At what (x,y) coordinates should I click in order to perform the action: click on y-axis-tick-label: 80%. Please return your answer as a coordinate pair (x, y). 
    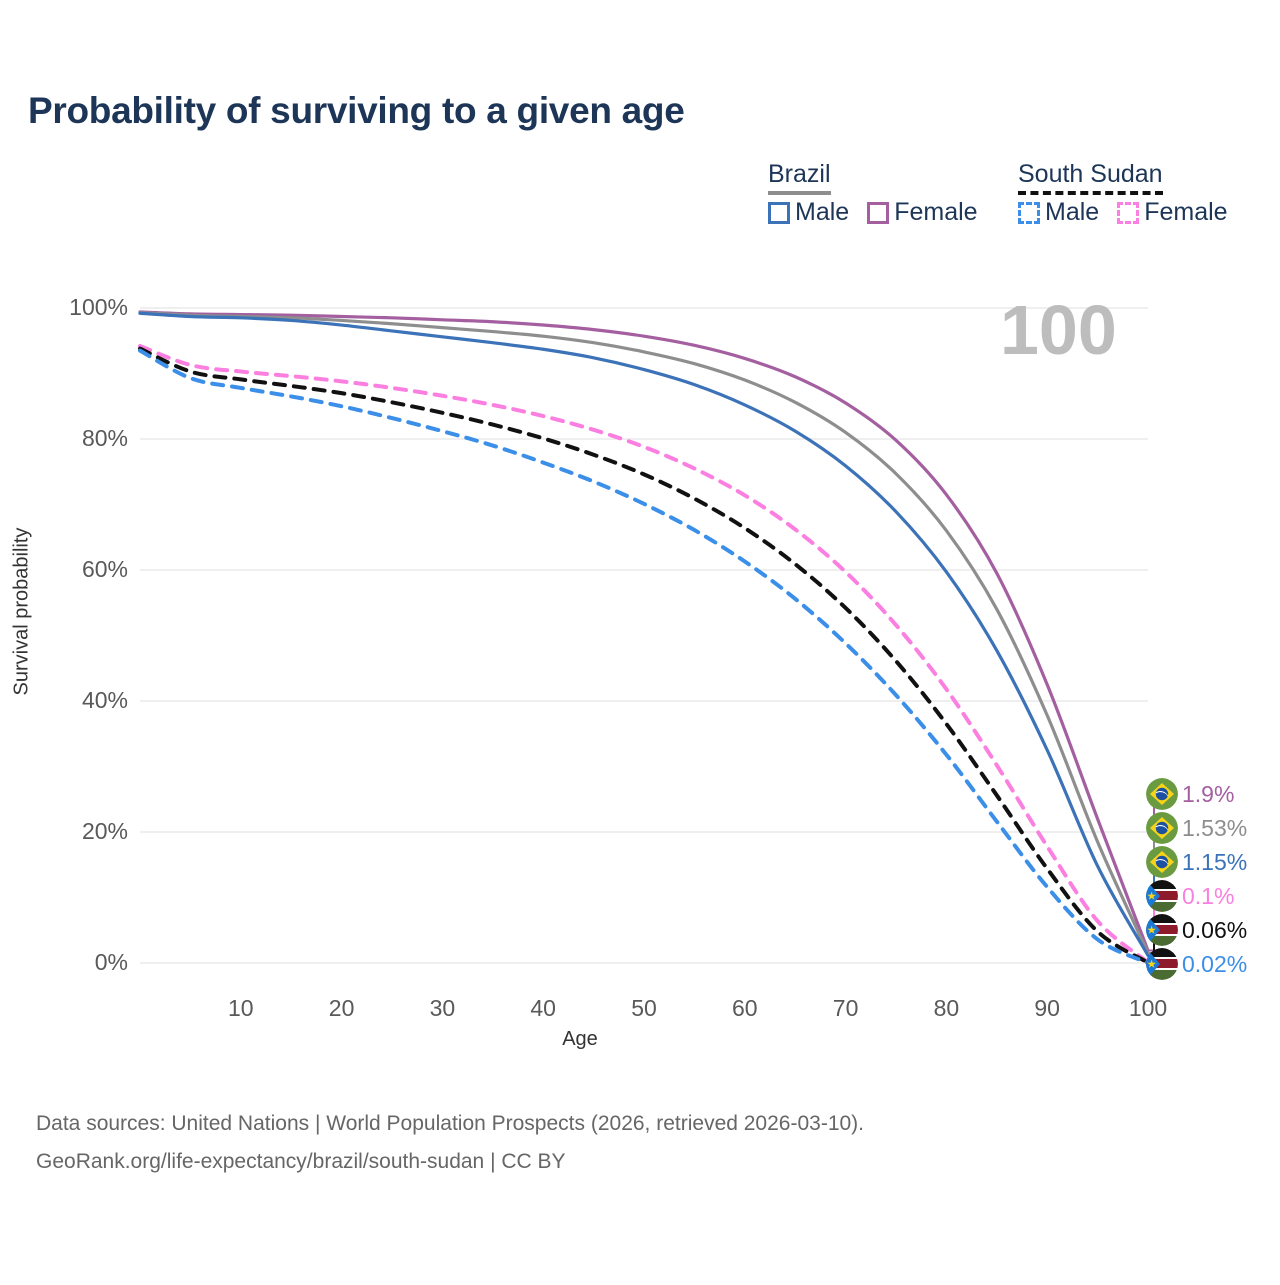
    Looking at the image, I should click on (68, 438).